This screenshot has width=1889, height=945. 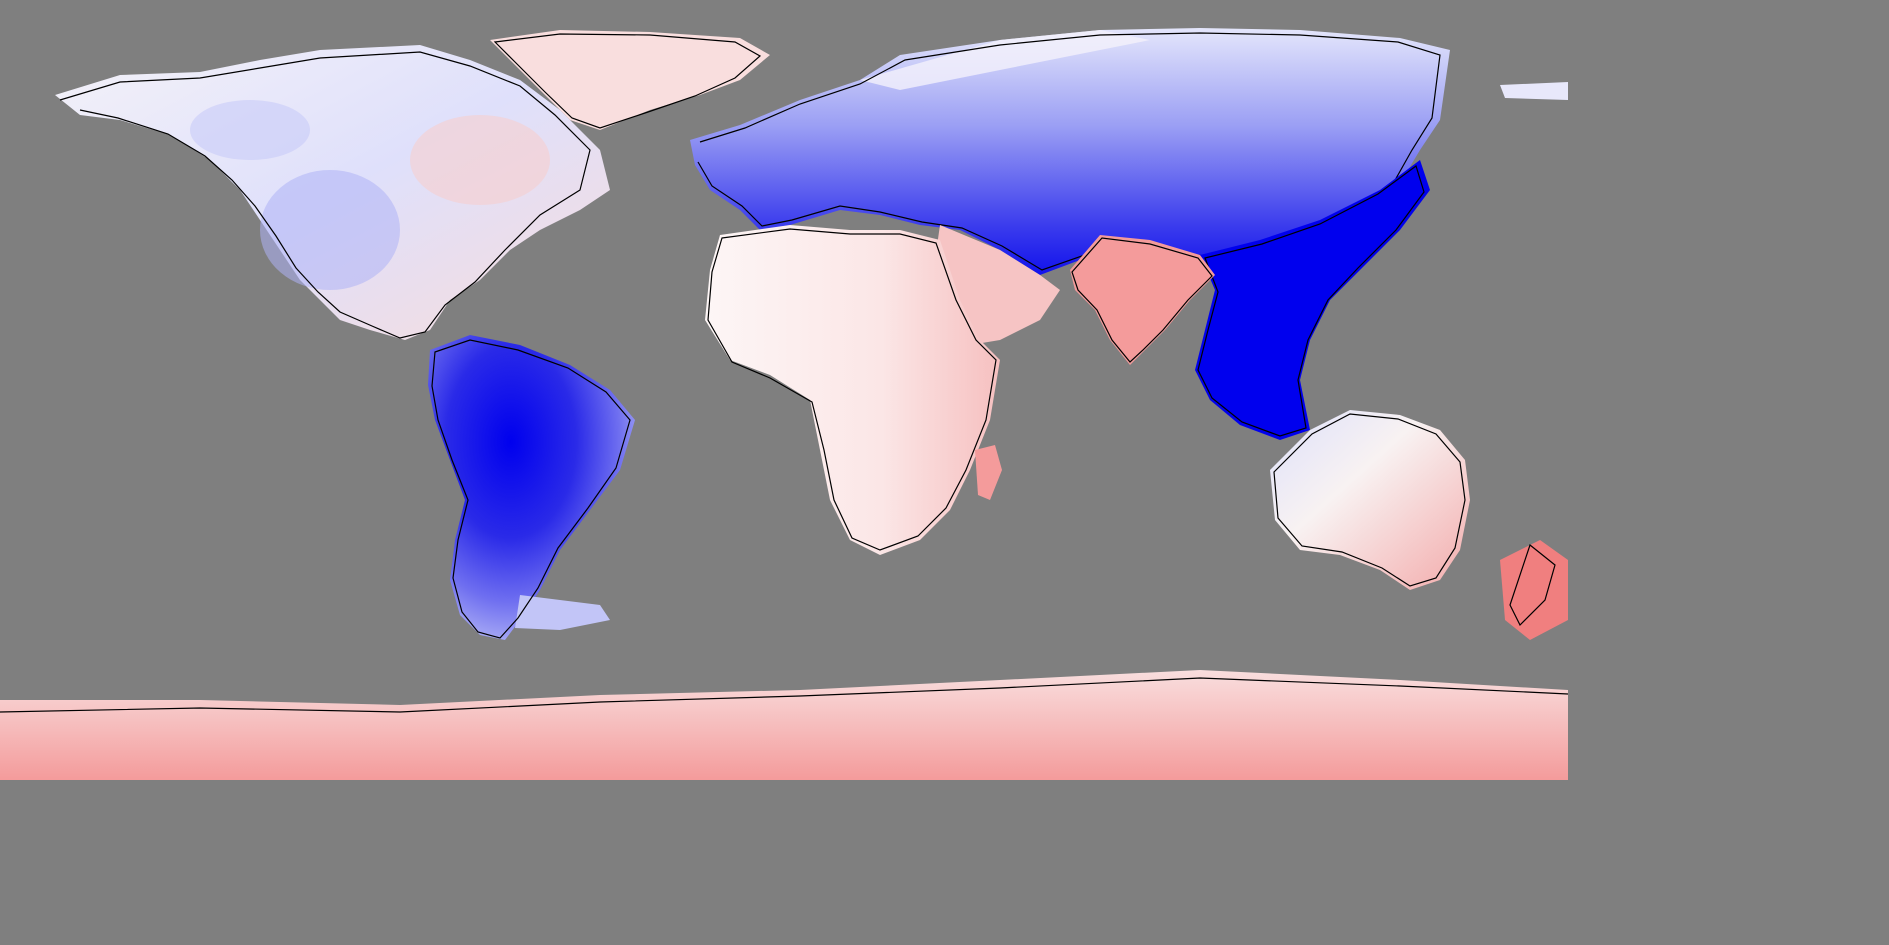 I want to click on south-america-region, so click(x=531, y=487).